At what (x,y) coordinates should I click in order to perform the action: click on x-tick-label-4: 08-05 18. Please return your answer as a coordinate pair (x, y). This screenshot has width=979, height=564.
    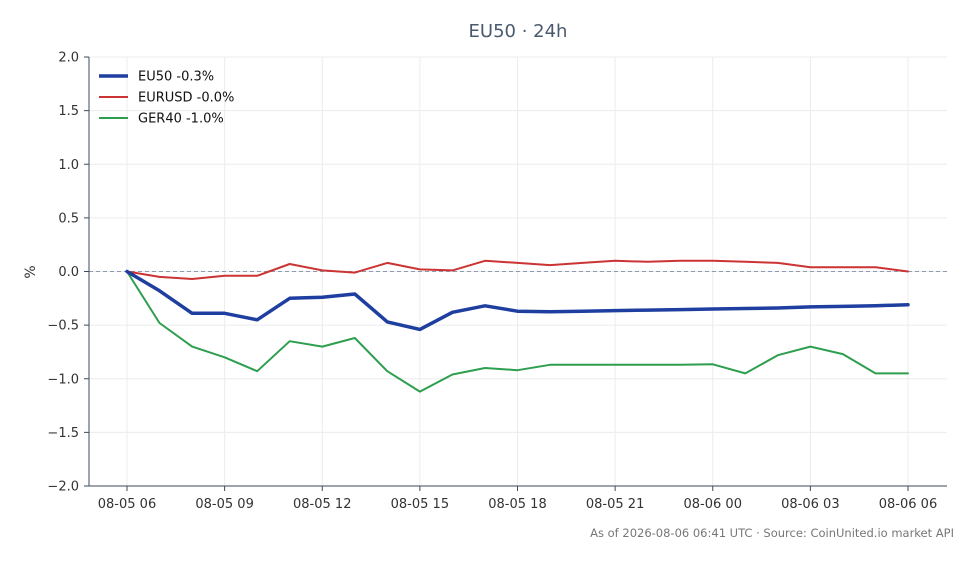
    Looking at the image, I should click on (517, 504).